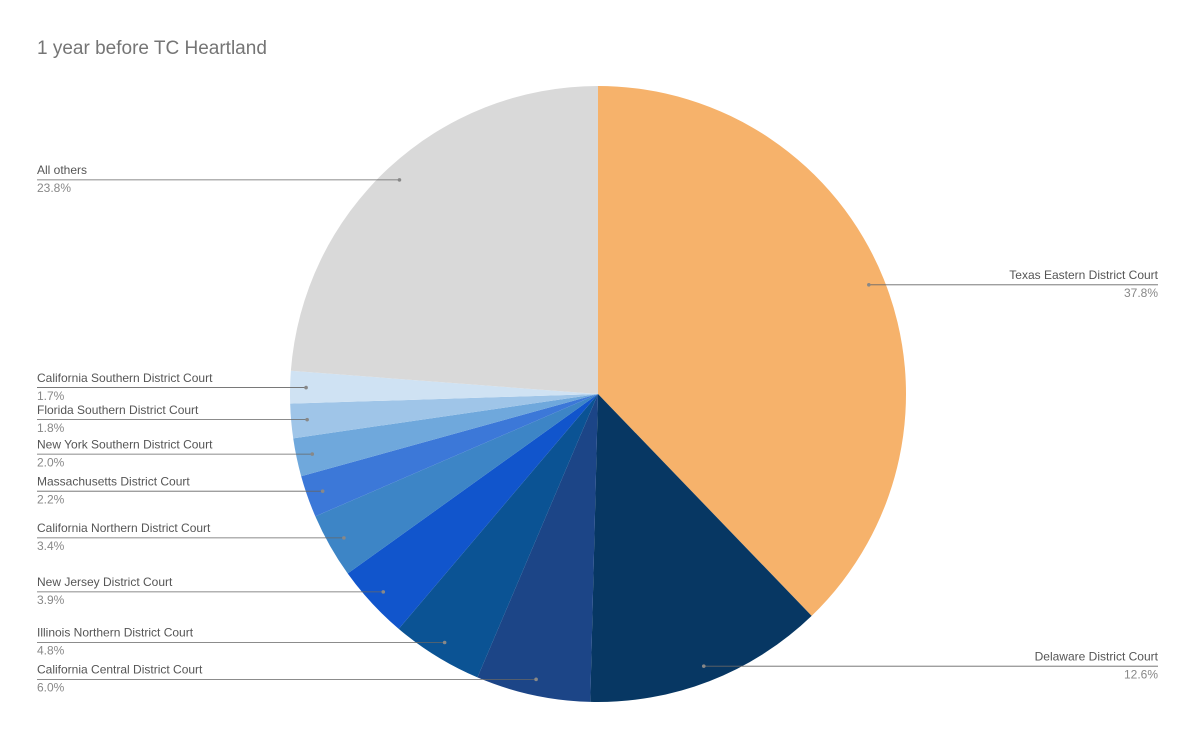 This screenshot has width=1195, height=739. What do you see at coordinates (115, 633) in the screenshot?
I see `slice-label: Illinois Northern District Court` at bounding box center [115, 633].